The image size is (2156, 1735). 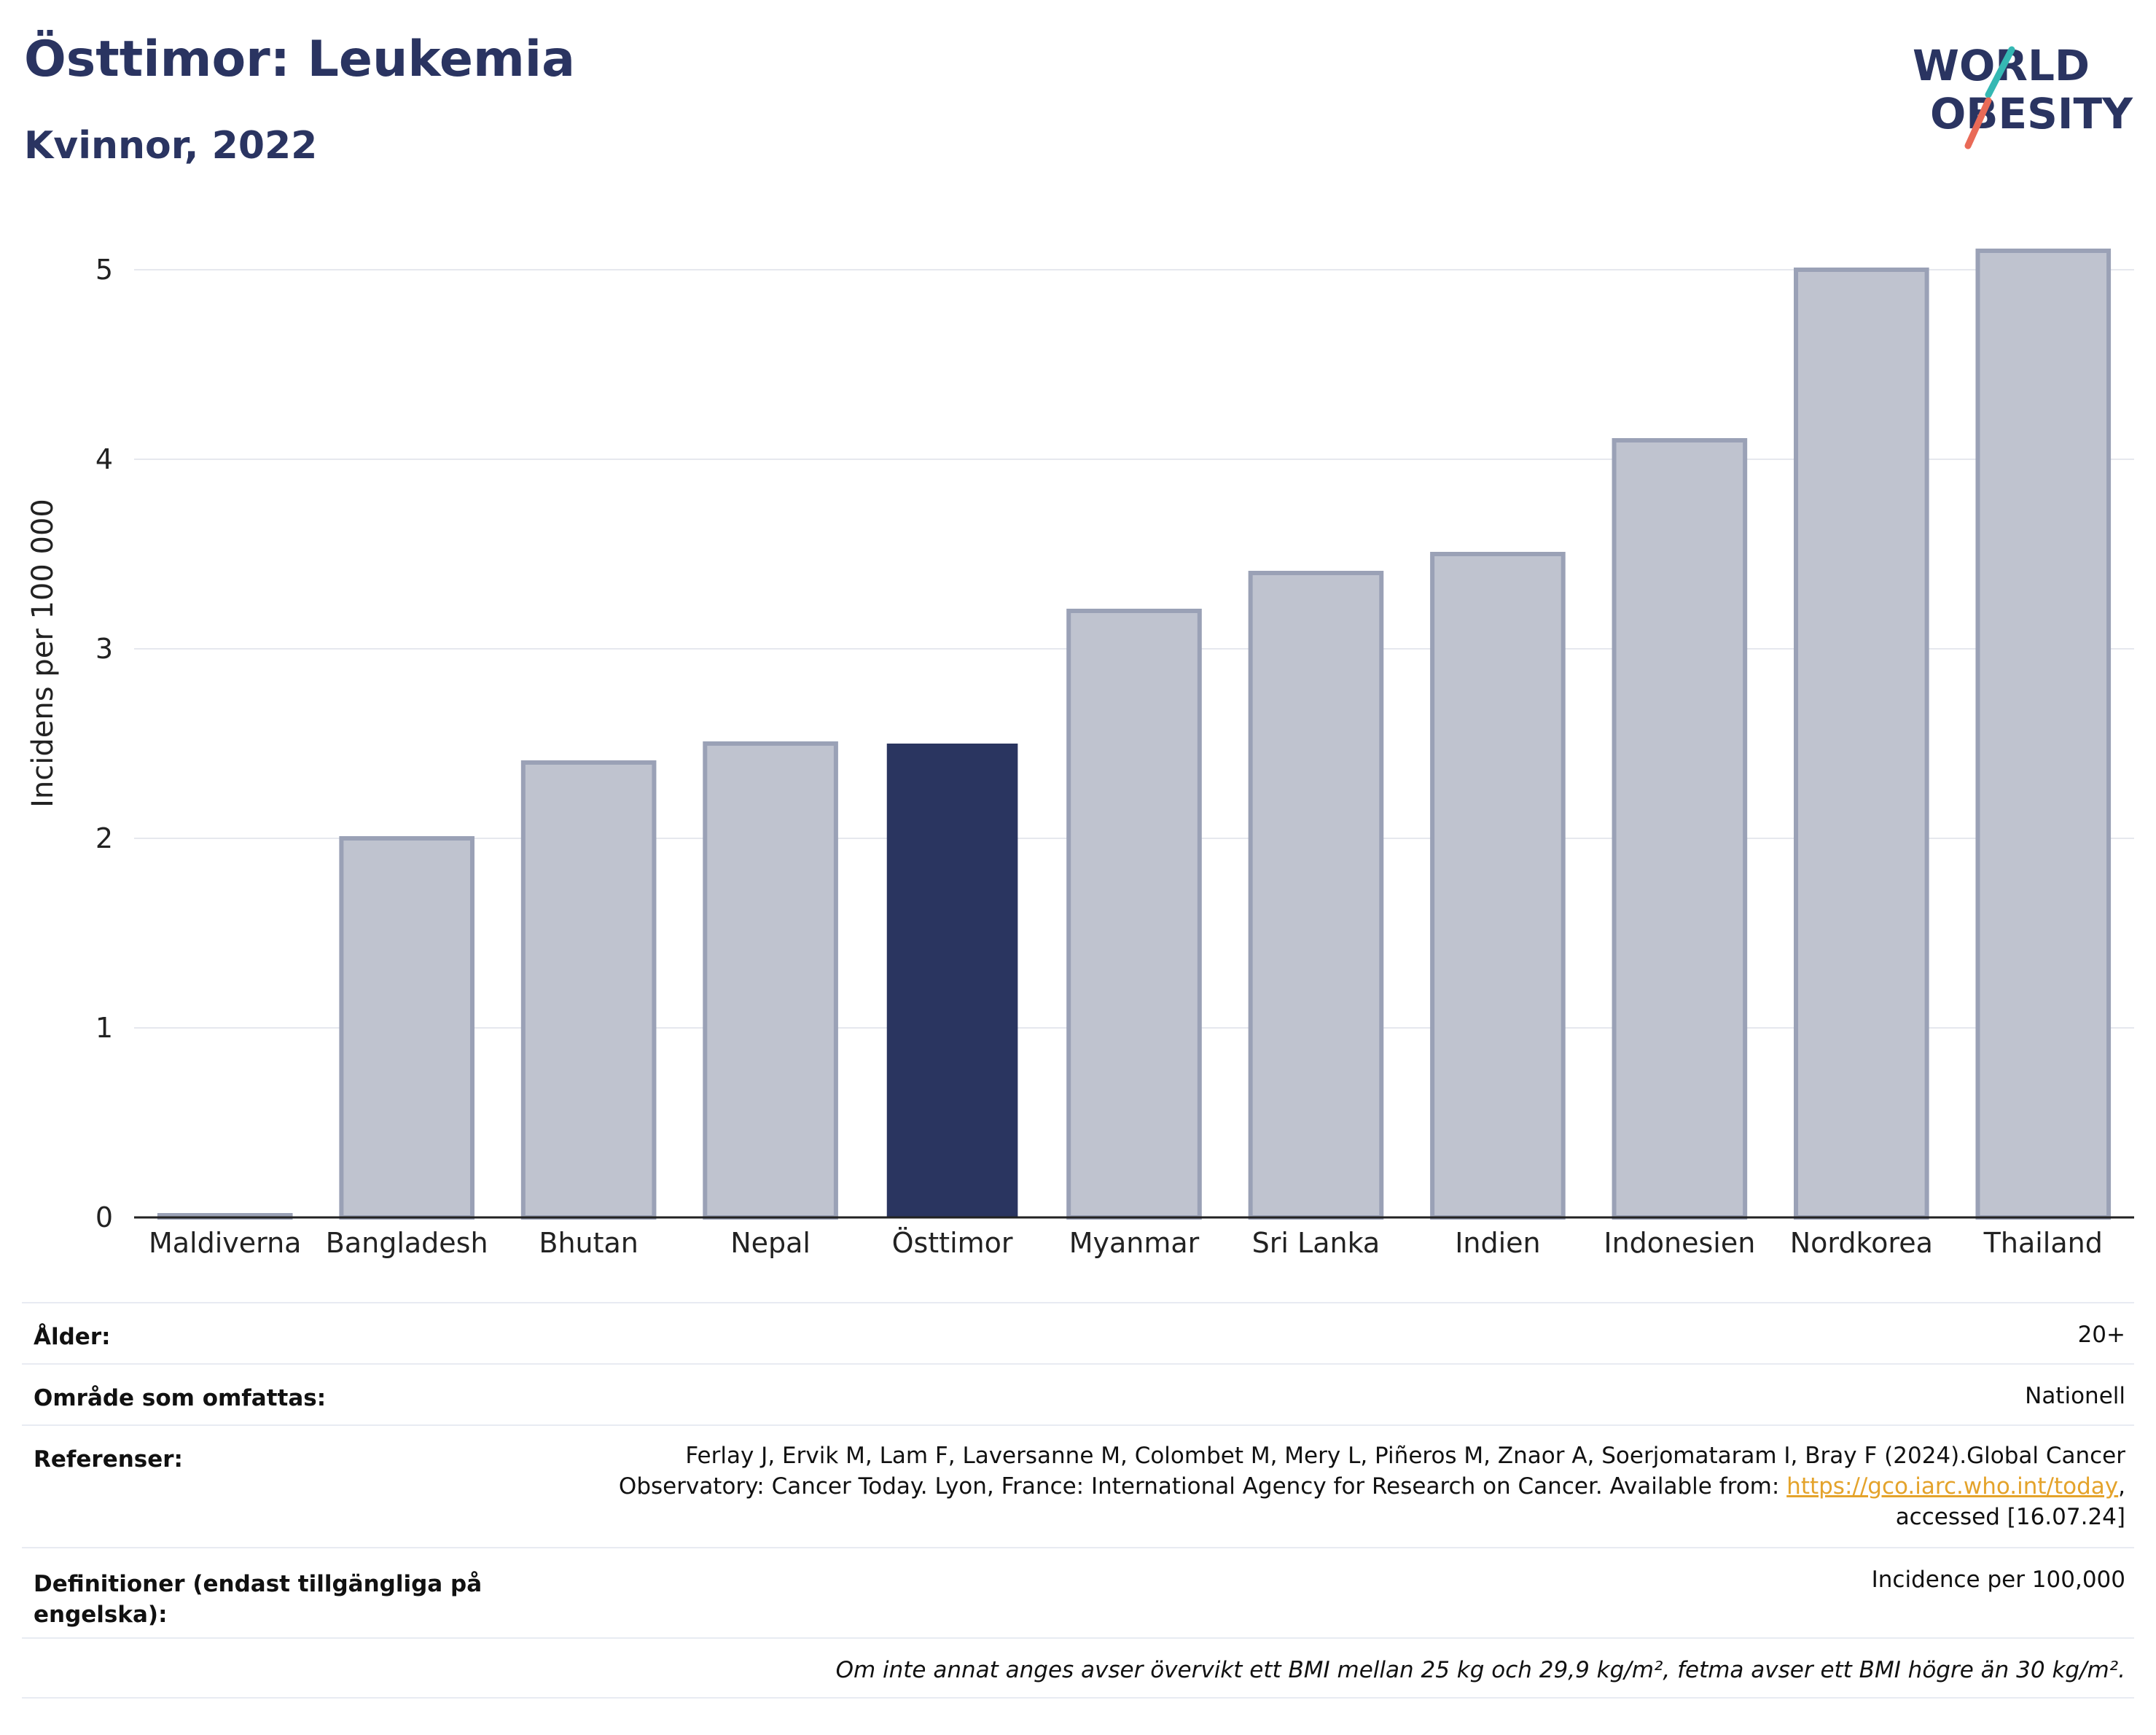 What do you see at coordinates (1134, 1243) in the screenshot?
I see `x-tick-label: Myanmar` at bounding box center [1134, 1243].